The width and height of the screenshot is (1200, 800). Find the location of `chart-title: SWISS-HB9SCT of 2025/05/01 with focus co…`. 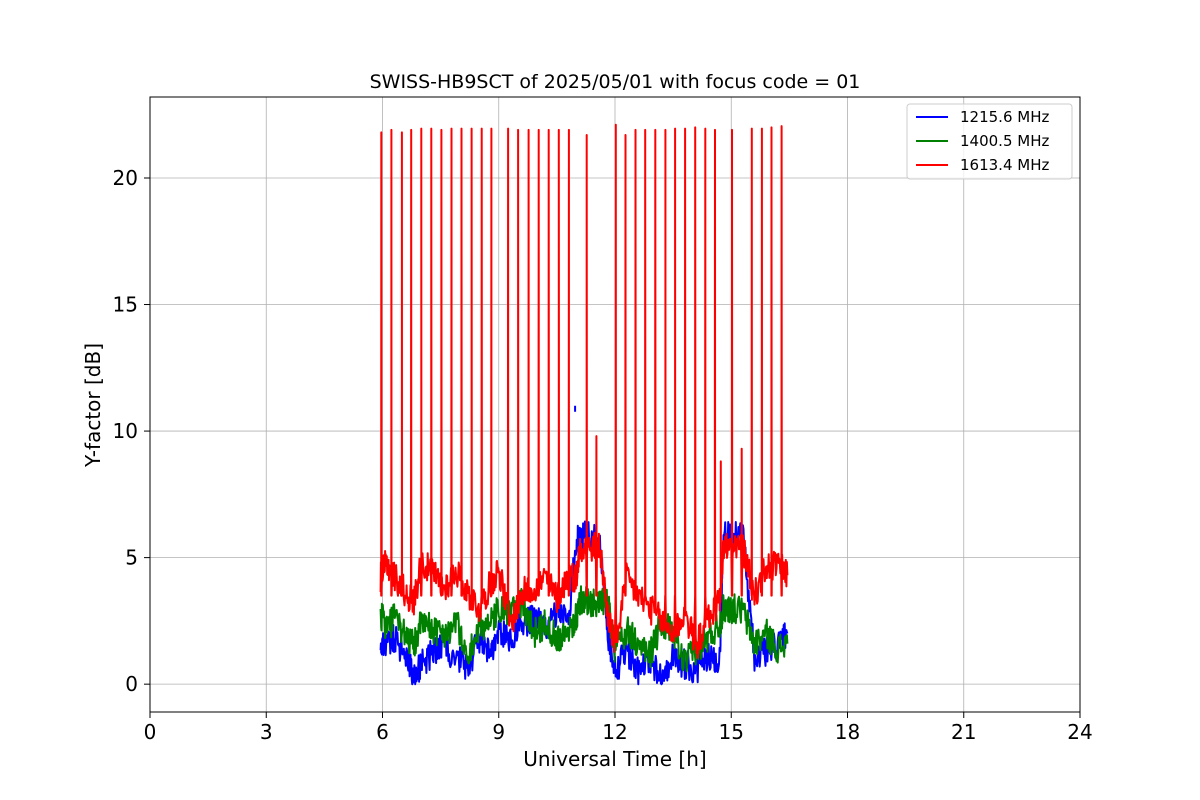

chart-title: SWISS-HB9SCT of 2025/05/01 with focus co… is located at coordinates (615, 82).